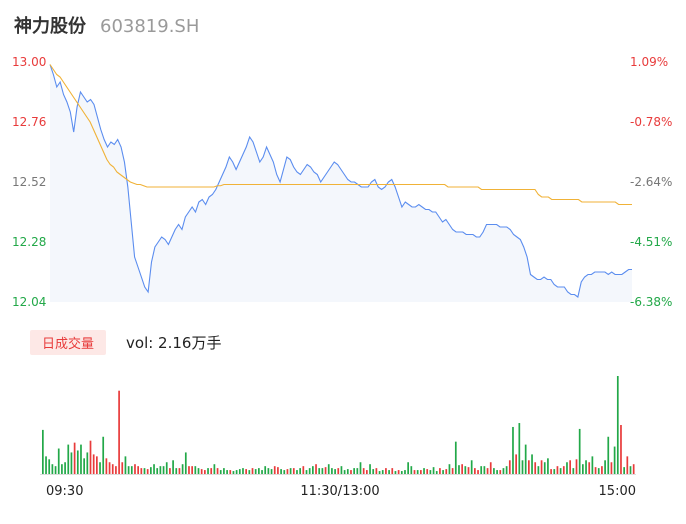  I want to click on volume-readout: vol: 2.16万手, so click(174, 342).